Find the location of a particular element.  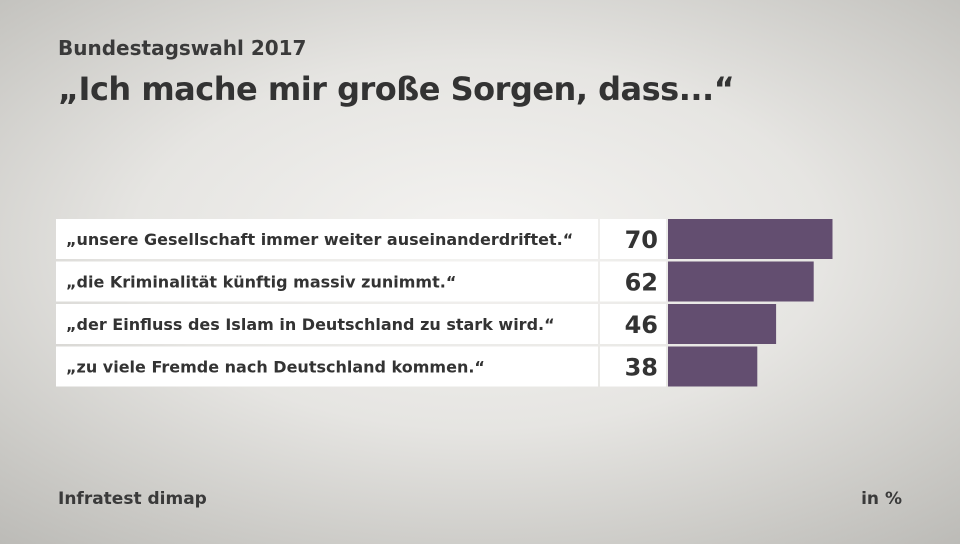

chart-title: „Ich mache mir große Sorgen, dass...“ is located at coordinates (396, 89).